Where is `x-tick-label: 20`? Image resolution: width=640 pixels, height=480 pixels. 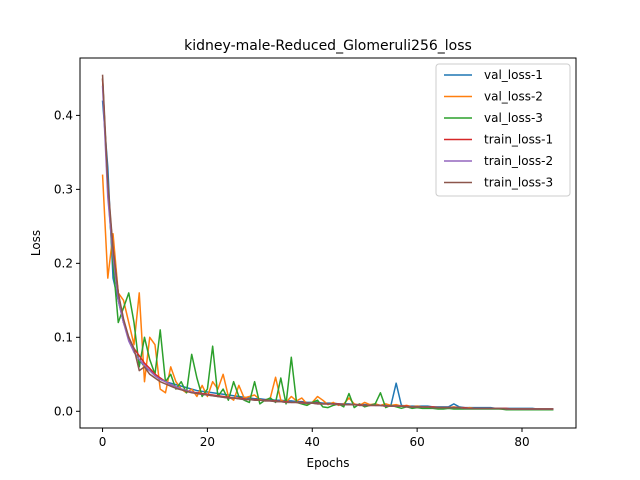
x-tick-label: 20 is located at coordinates (207, 442).